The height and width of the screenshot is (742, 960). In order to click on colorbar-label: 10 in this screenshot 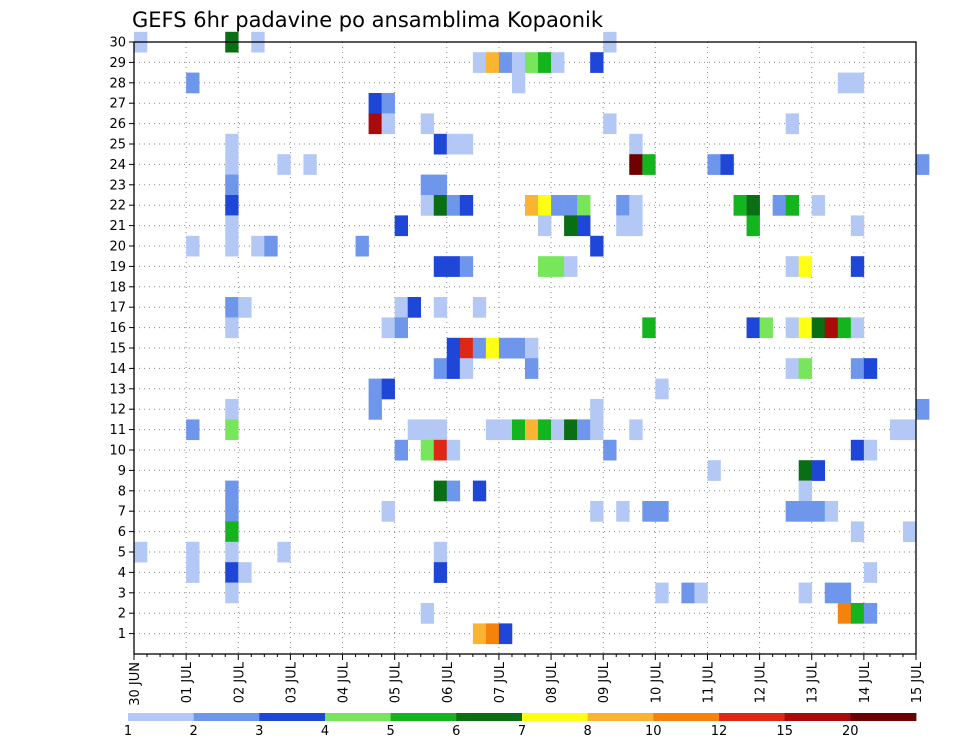, I will do `click(653, 731)`.